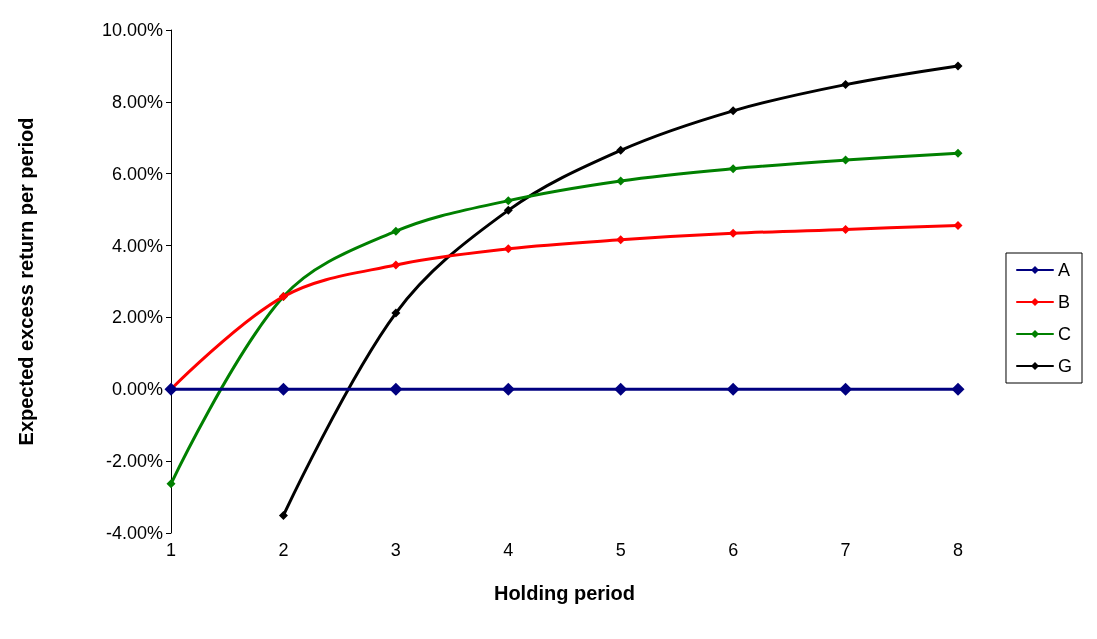 The image size is (1097, 639). Describe the element at coordinates (283, 550) in the screenshot. I see `x-tick-label: 2` at that location.